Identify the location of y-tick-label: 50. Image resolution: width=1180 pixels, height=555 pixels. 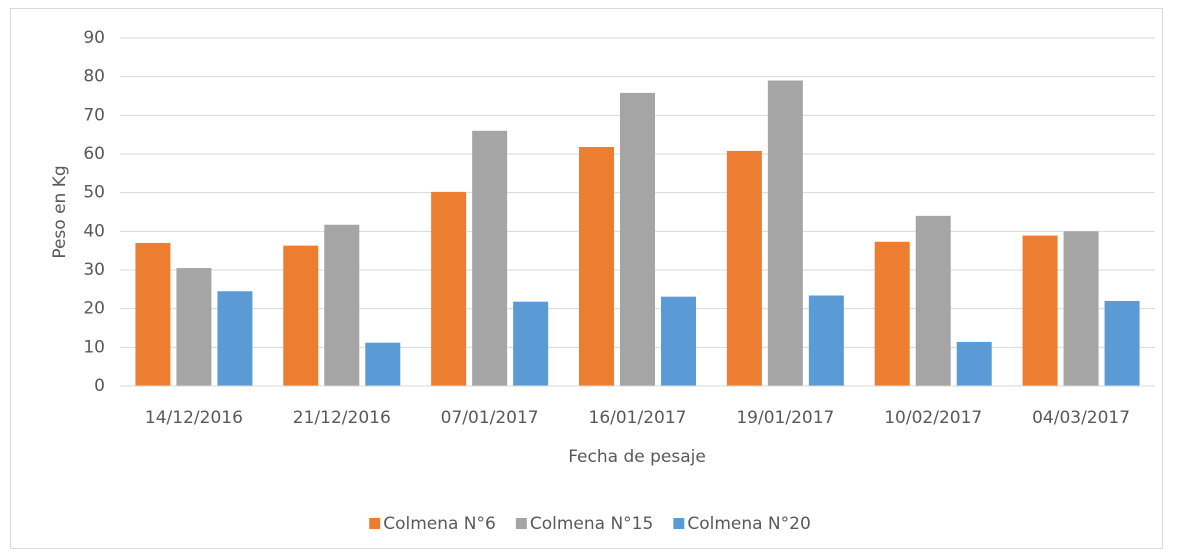
(94, 193).